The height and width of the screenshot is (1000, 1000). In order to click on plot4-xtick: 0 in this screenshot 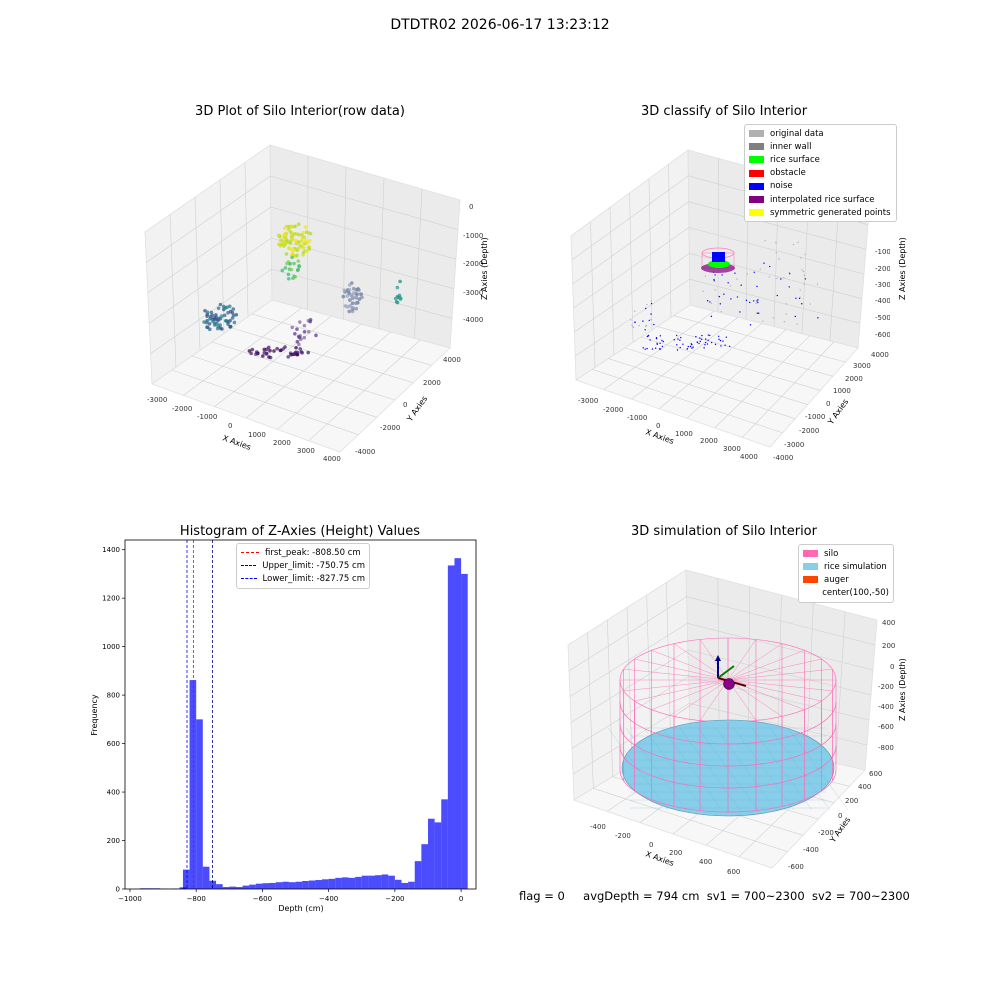, I will do `click(651, 845)`.